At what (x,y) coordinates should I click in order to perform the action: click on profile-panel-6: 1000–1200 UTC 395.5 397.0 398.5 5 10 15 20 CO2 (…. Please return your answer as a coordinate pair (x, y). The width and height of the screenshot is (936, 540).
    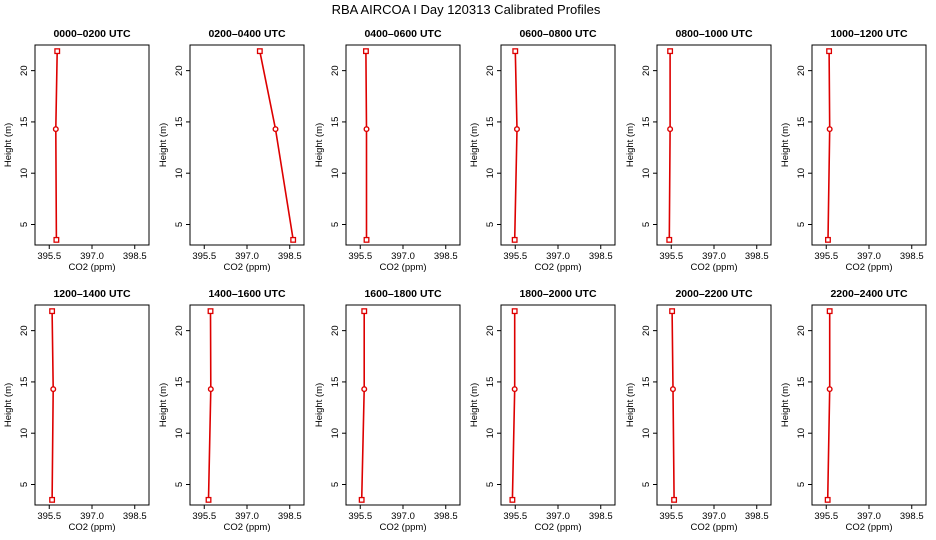
    Looking at the image, I should click on (853, 150).